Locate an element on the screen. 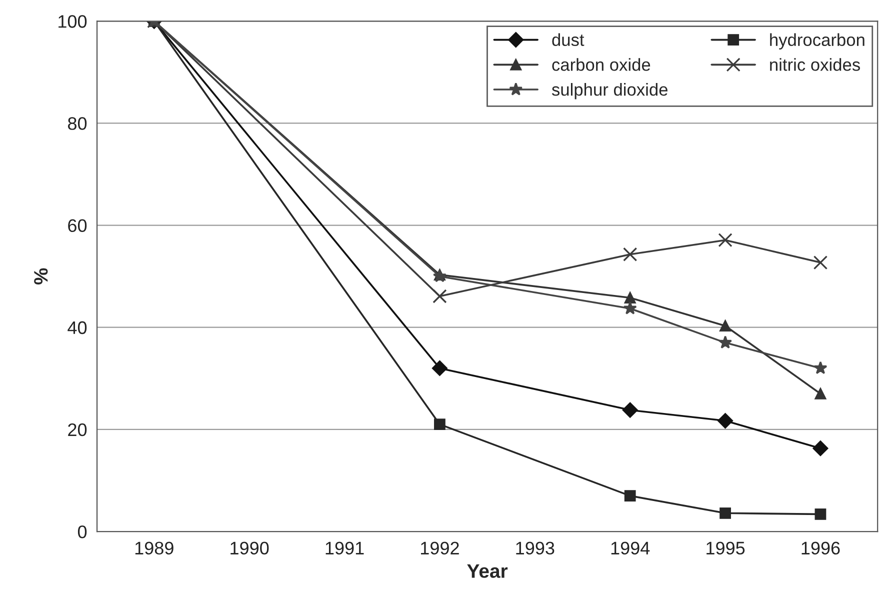 The image size is (882, 604). x-tick-label: 1990 is located at coordinates (249, 548).